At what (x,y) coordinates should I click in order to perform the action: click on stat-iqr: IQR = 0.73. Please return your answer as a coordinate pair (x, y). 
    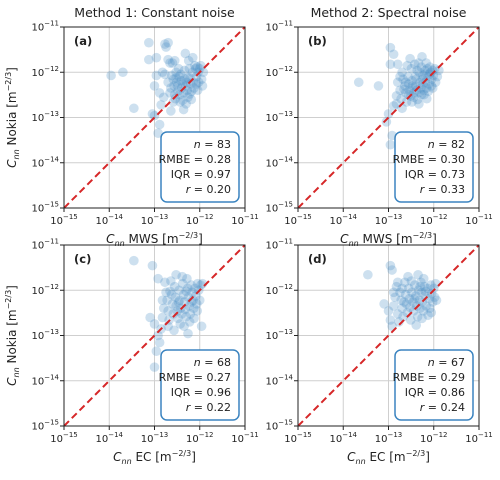
    Looking at the image, I should click on (435, 174).